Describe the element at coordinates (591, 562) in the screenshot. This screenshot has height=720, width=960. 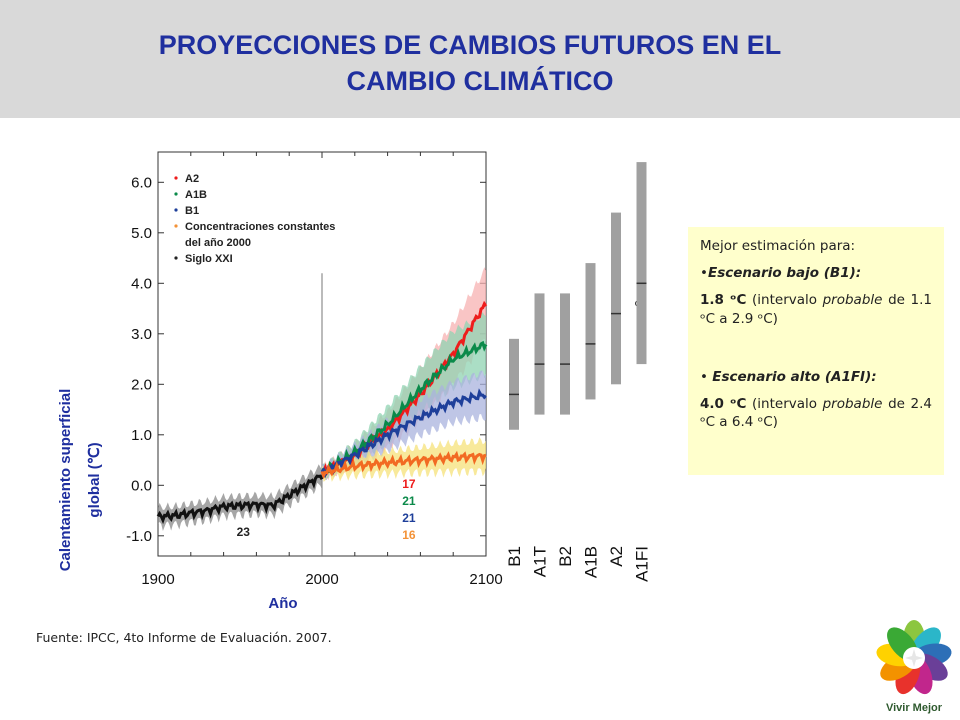
I see `range-category-label: A1B` at that location.